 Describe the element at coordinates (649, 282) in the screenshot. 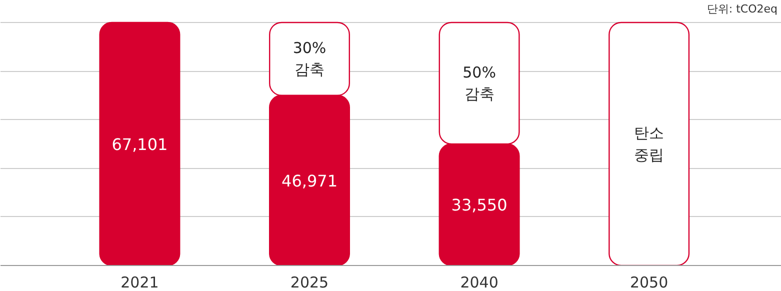

I see `x-tick-label: 2050` at that location.